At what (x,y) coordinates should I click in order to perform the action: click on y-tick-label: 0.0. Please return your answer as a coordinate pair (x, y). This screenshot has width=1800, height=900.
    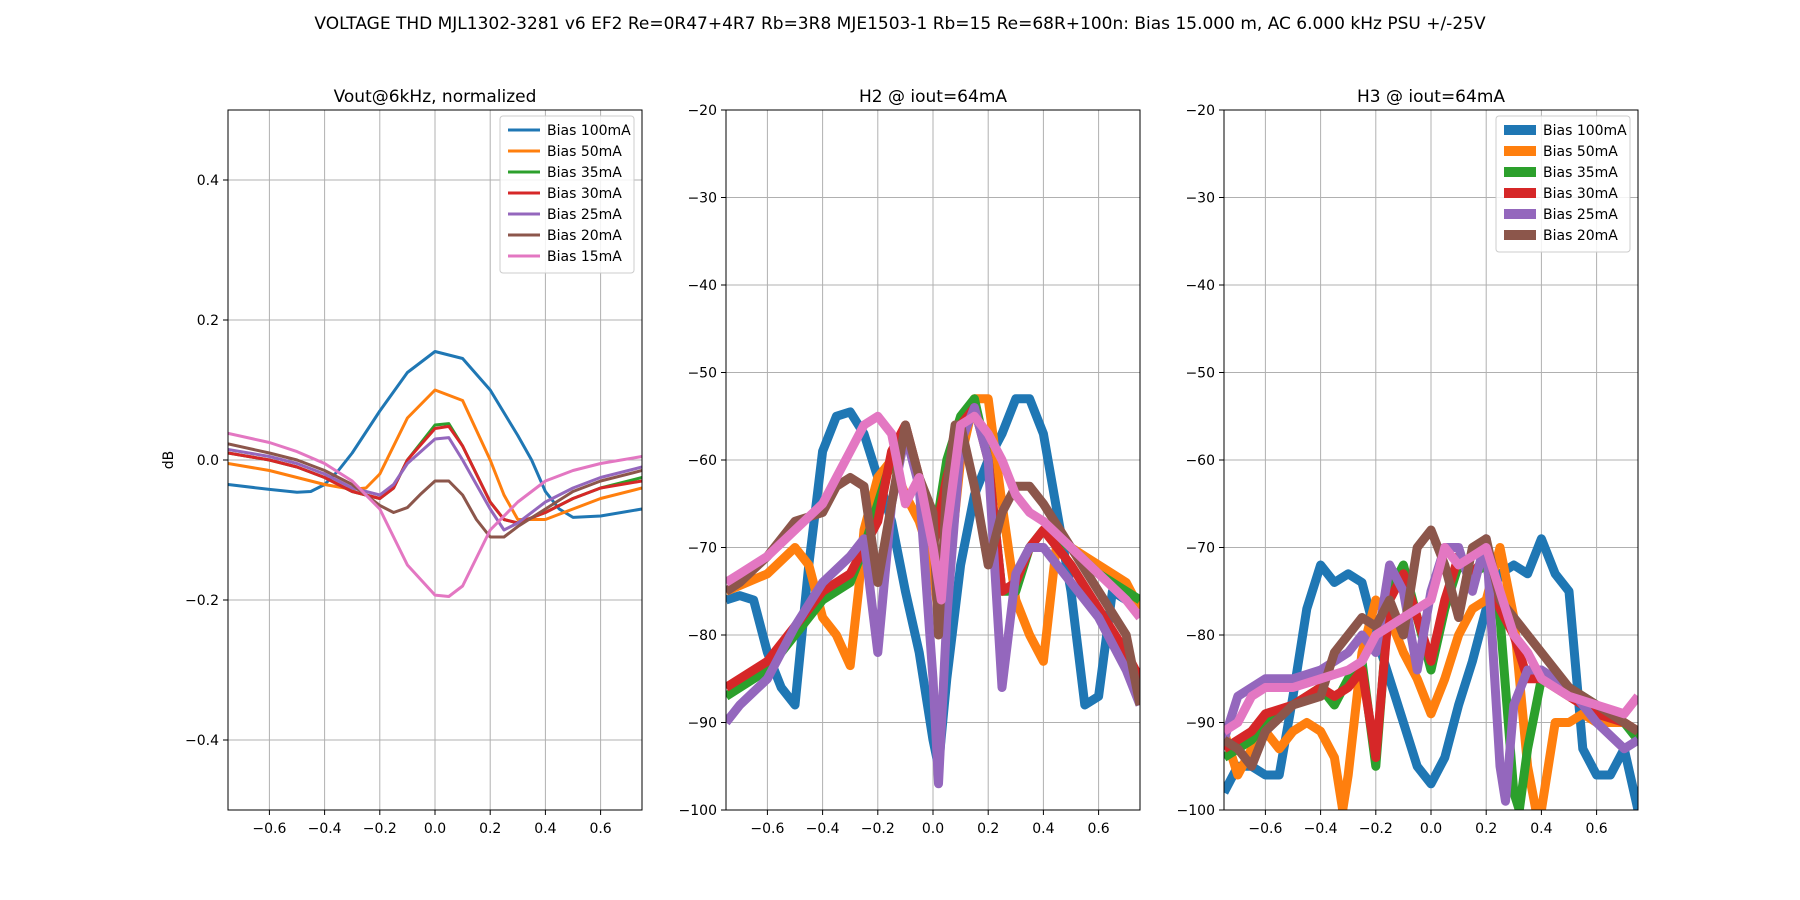
    Looking at the image, I should click on (208, 461).